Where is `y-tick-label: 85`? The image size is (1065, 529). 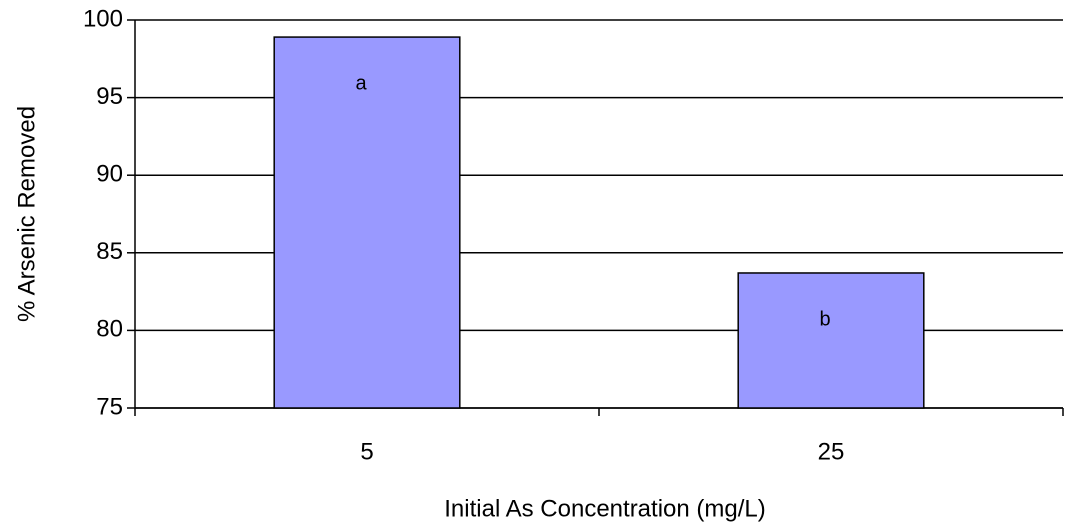
y-tick-label: 85 is located at coordinates (109, 251).